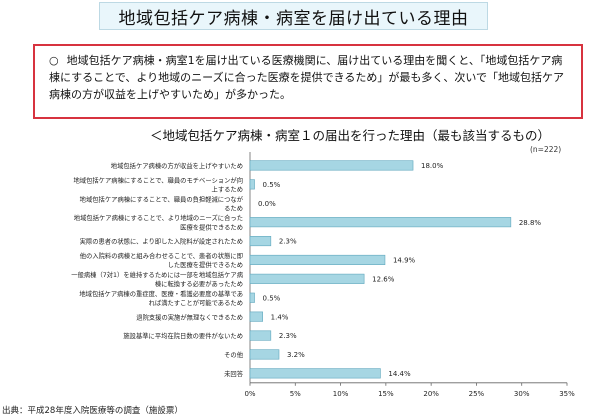 This screenshot has height=419, width=594. Describe the element at coordinates (234, 373) in the screenshot. I see `category-label: 未回答` at that location.